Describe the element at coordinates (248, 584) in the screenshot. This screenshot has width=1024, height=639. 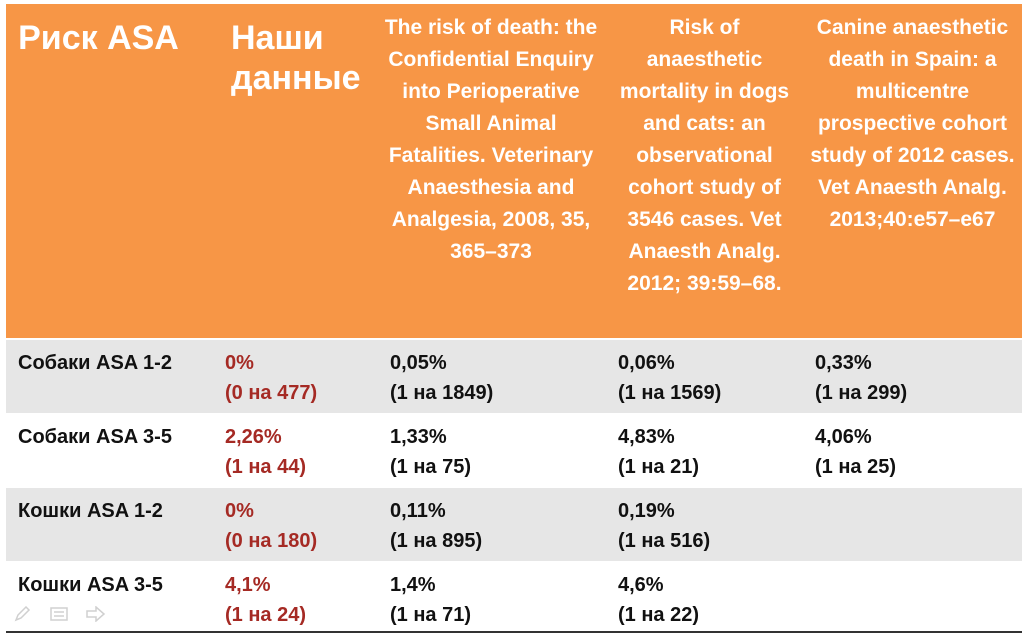
I see `cell-pct: 4,1%` at that location.